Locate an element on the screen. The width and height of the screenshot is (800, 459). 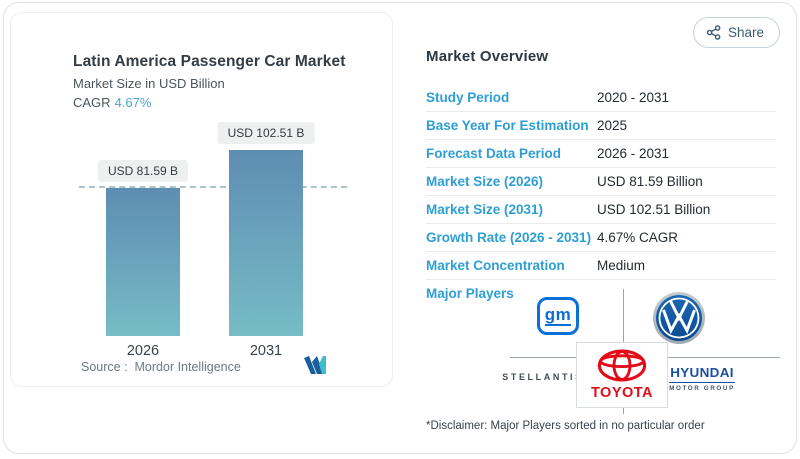
overview-row-value: 2020 - 2031 is located at coordinates (633, 97).